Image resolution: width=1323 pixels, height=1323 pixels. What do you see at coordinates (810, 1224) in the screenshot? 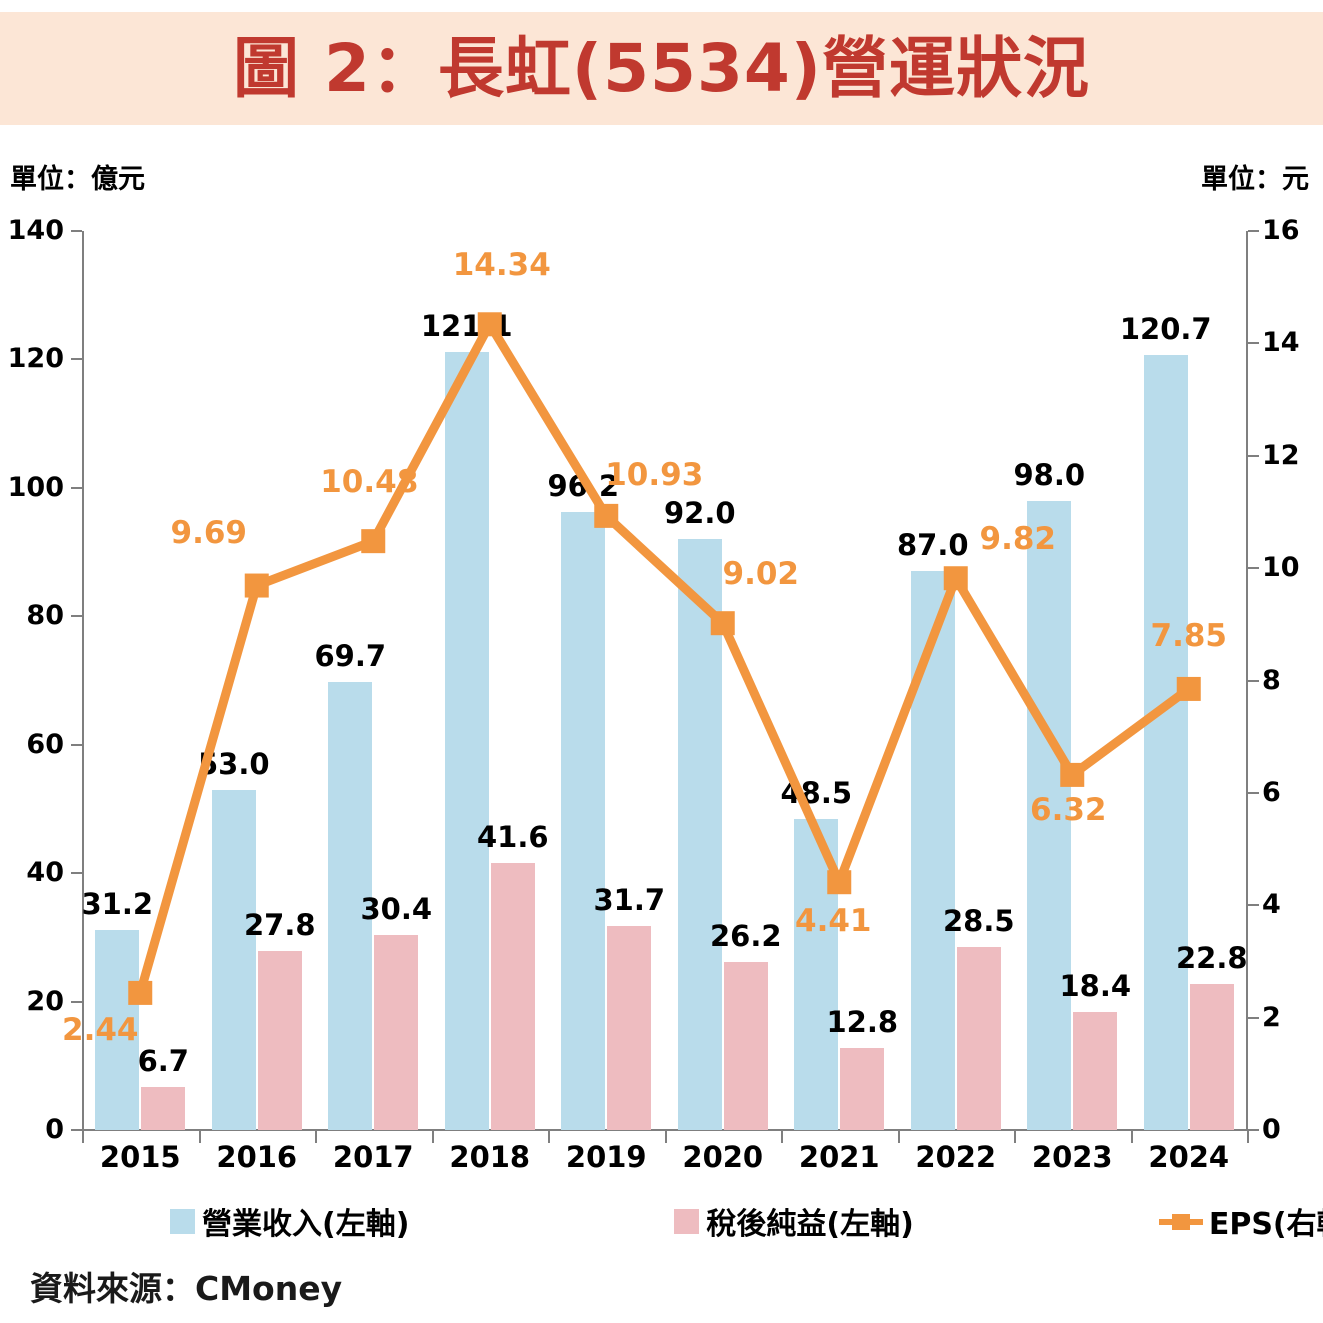
I see `legend-label: 稅後純益(左軸)` at bounding box center [810, 1224].